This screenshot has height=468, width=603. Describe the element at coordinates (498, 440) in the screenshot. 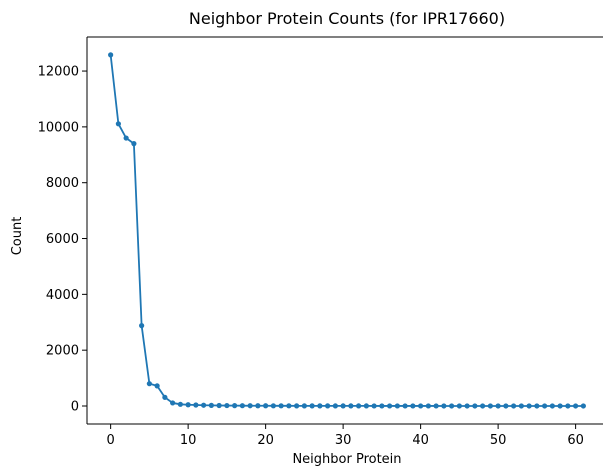

I see `x-tick-label: 50` at that location.